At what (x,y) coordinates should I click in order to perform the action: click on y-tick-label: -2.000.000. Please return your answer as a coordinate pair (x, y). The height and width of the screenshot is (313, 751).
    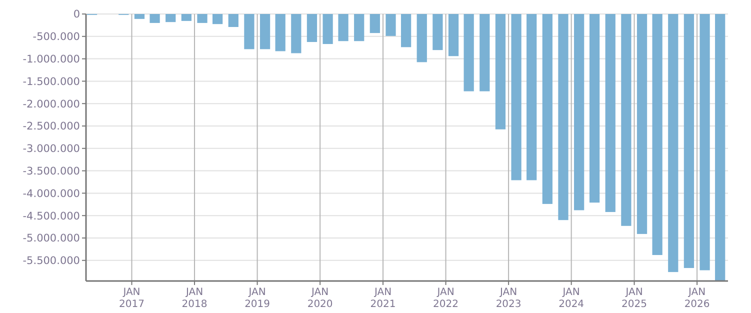
    Looking at the image, I should click on (51, 104).